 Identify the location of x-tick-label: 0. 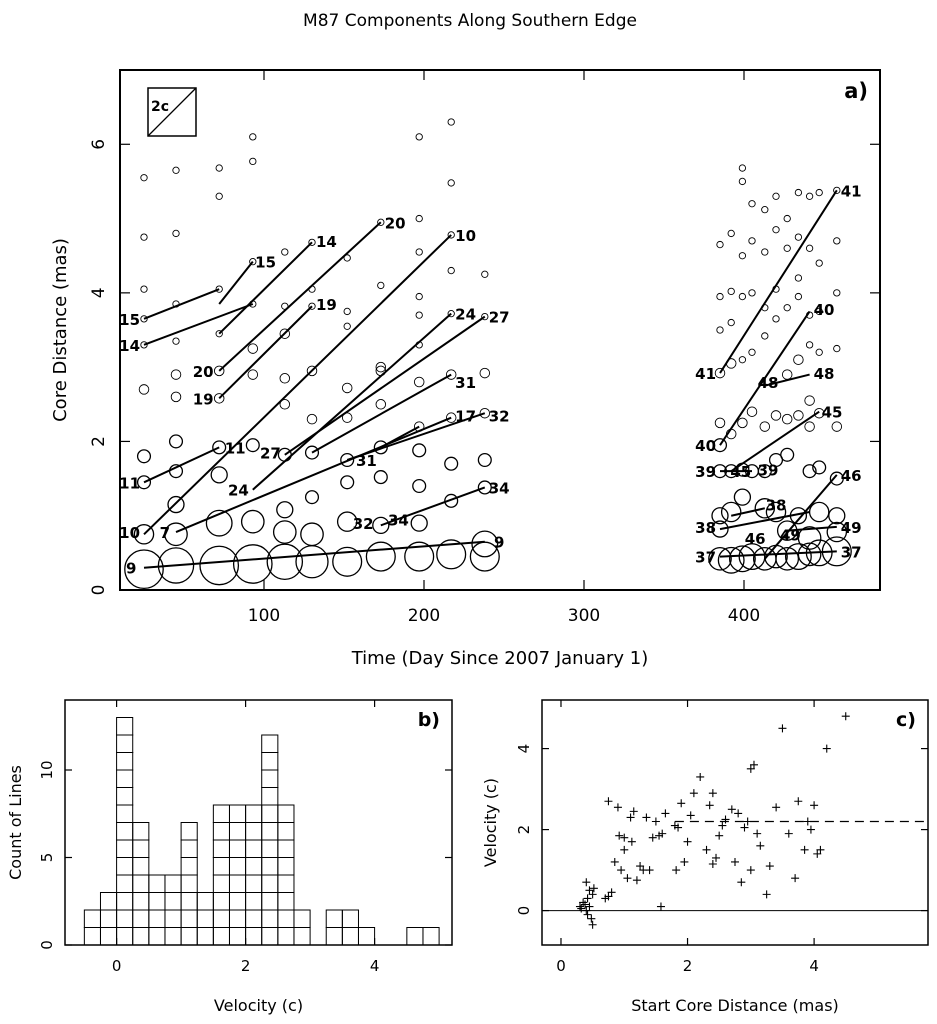
(561, 966).